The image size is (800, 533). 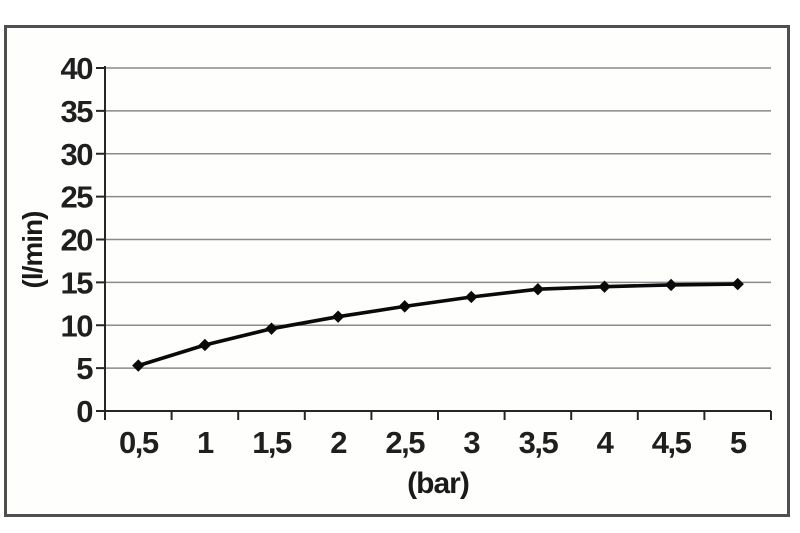 What do you see at coordinates (438, 483) in the screenshot?
I see `x-axis-title: (bar)` at bounding box center [438, 483].